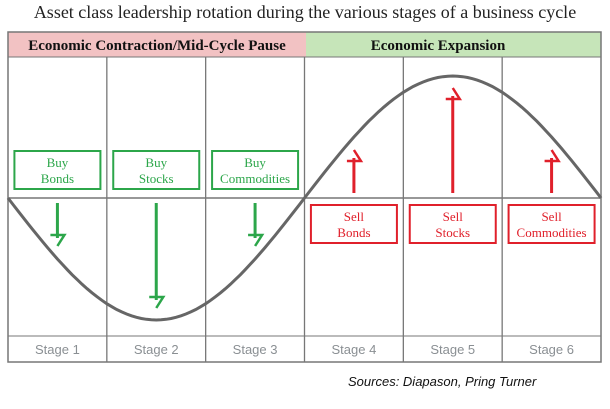  I want to click on buy-bonds-box, so click(57, 170).